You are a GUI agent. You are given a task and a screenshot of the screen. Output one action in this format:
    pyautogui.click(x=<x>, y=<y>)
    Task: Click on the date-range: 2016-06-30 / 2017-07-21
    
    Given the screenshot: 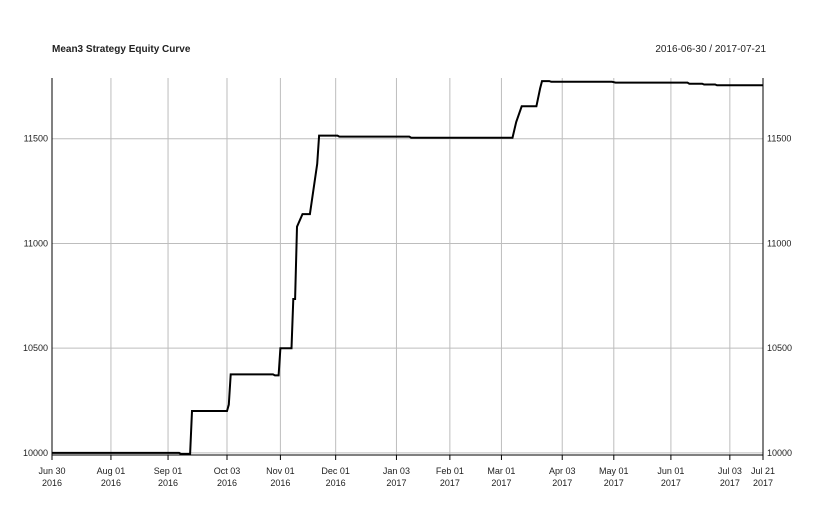 What is the action you would take?
    pyautogui.click(x=710, y=49)
    